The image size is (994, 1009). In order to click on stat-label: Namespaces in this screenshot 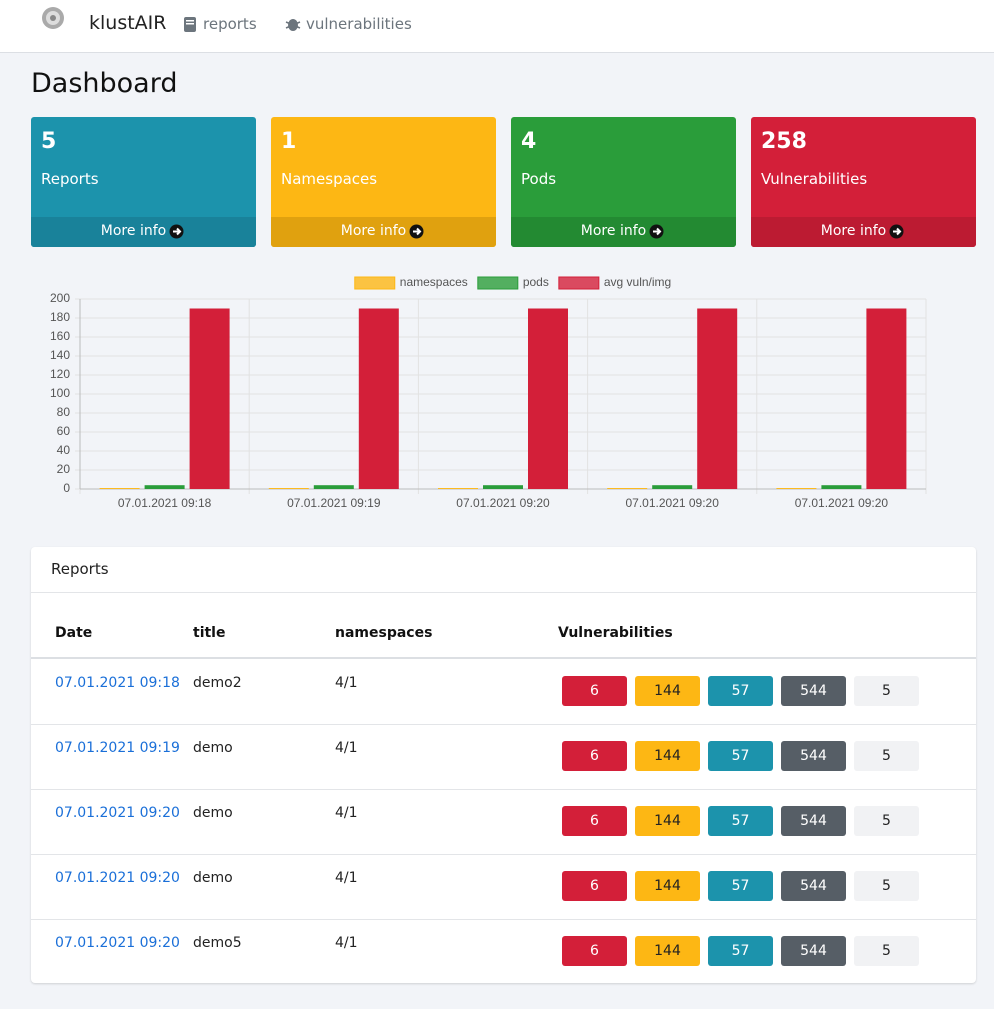, I will do `click(329, 179)`.